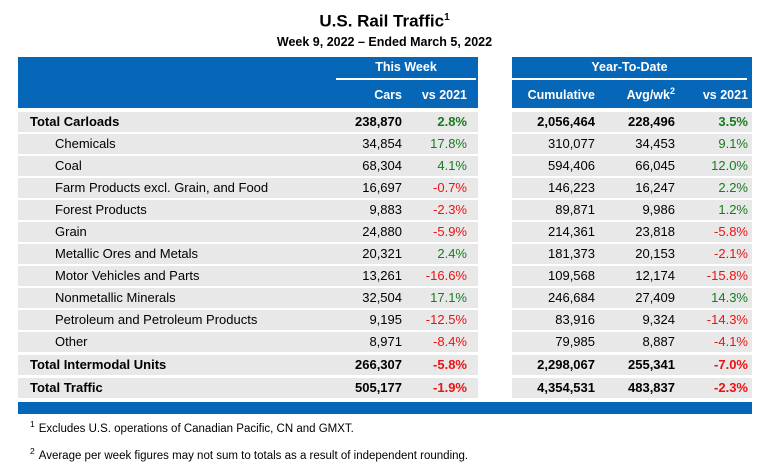 This screenshot has height=470, width=769. I want to click on avg-per-week-value: 255,341, so click(651, 364).